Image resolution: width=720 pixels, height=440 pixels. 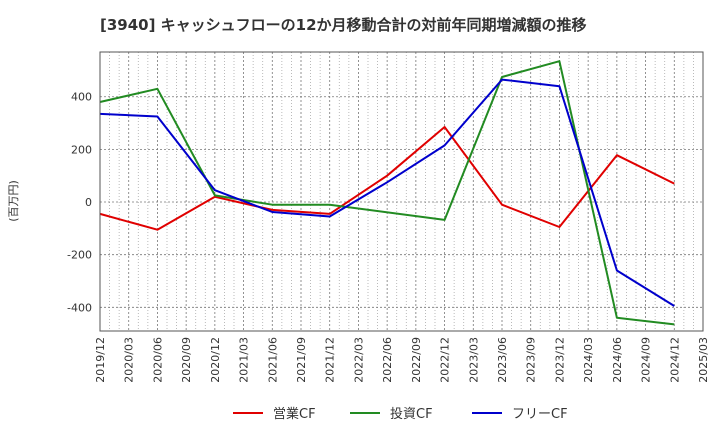 I want to click on chart-title: [3940] キャッシュフローの12か月移動合計の対前年同期増減額の推移, so click(x=343, y=25).